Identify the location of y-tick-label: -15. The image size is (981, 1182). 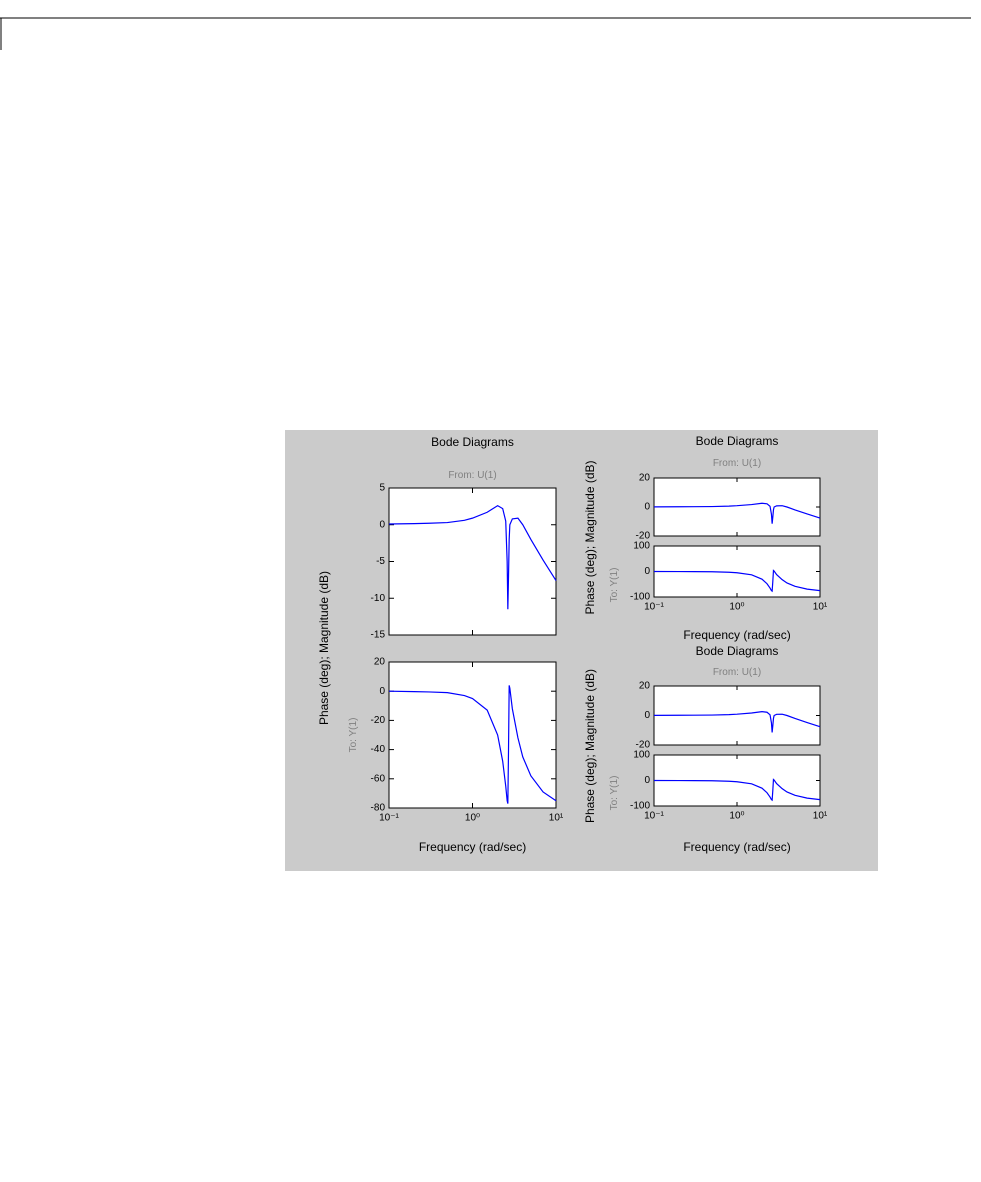
(378, 635).